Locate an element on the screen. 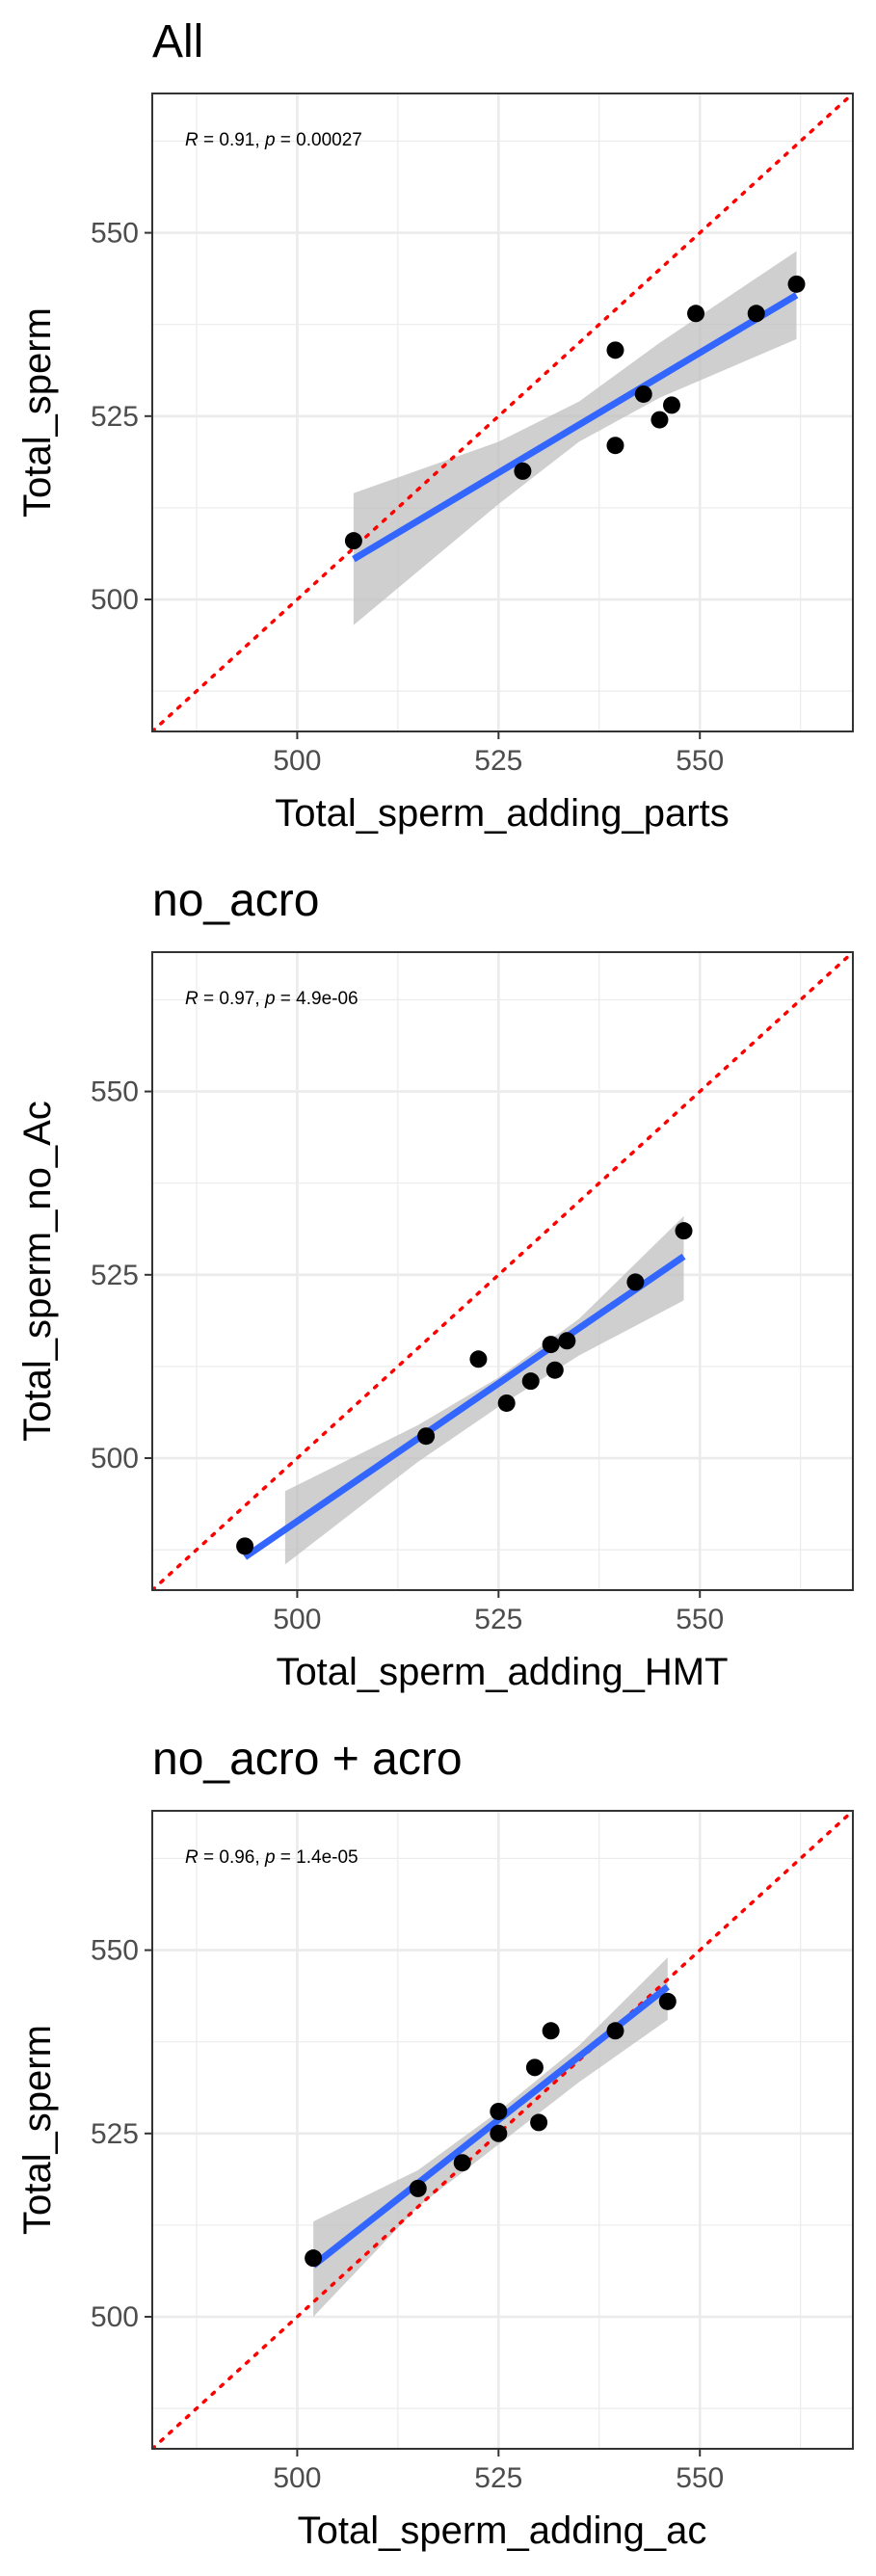  chart-title: All is located at coordinates (177, 41).